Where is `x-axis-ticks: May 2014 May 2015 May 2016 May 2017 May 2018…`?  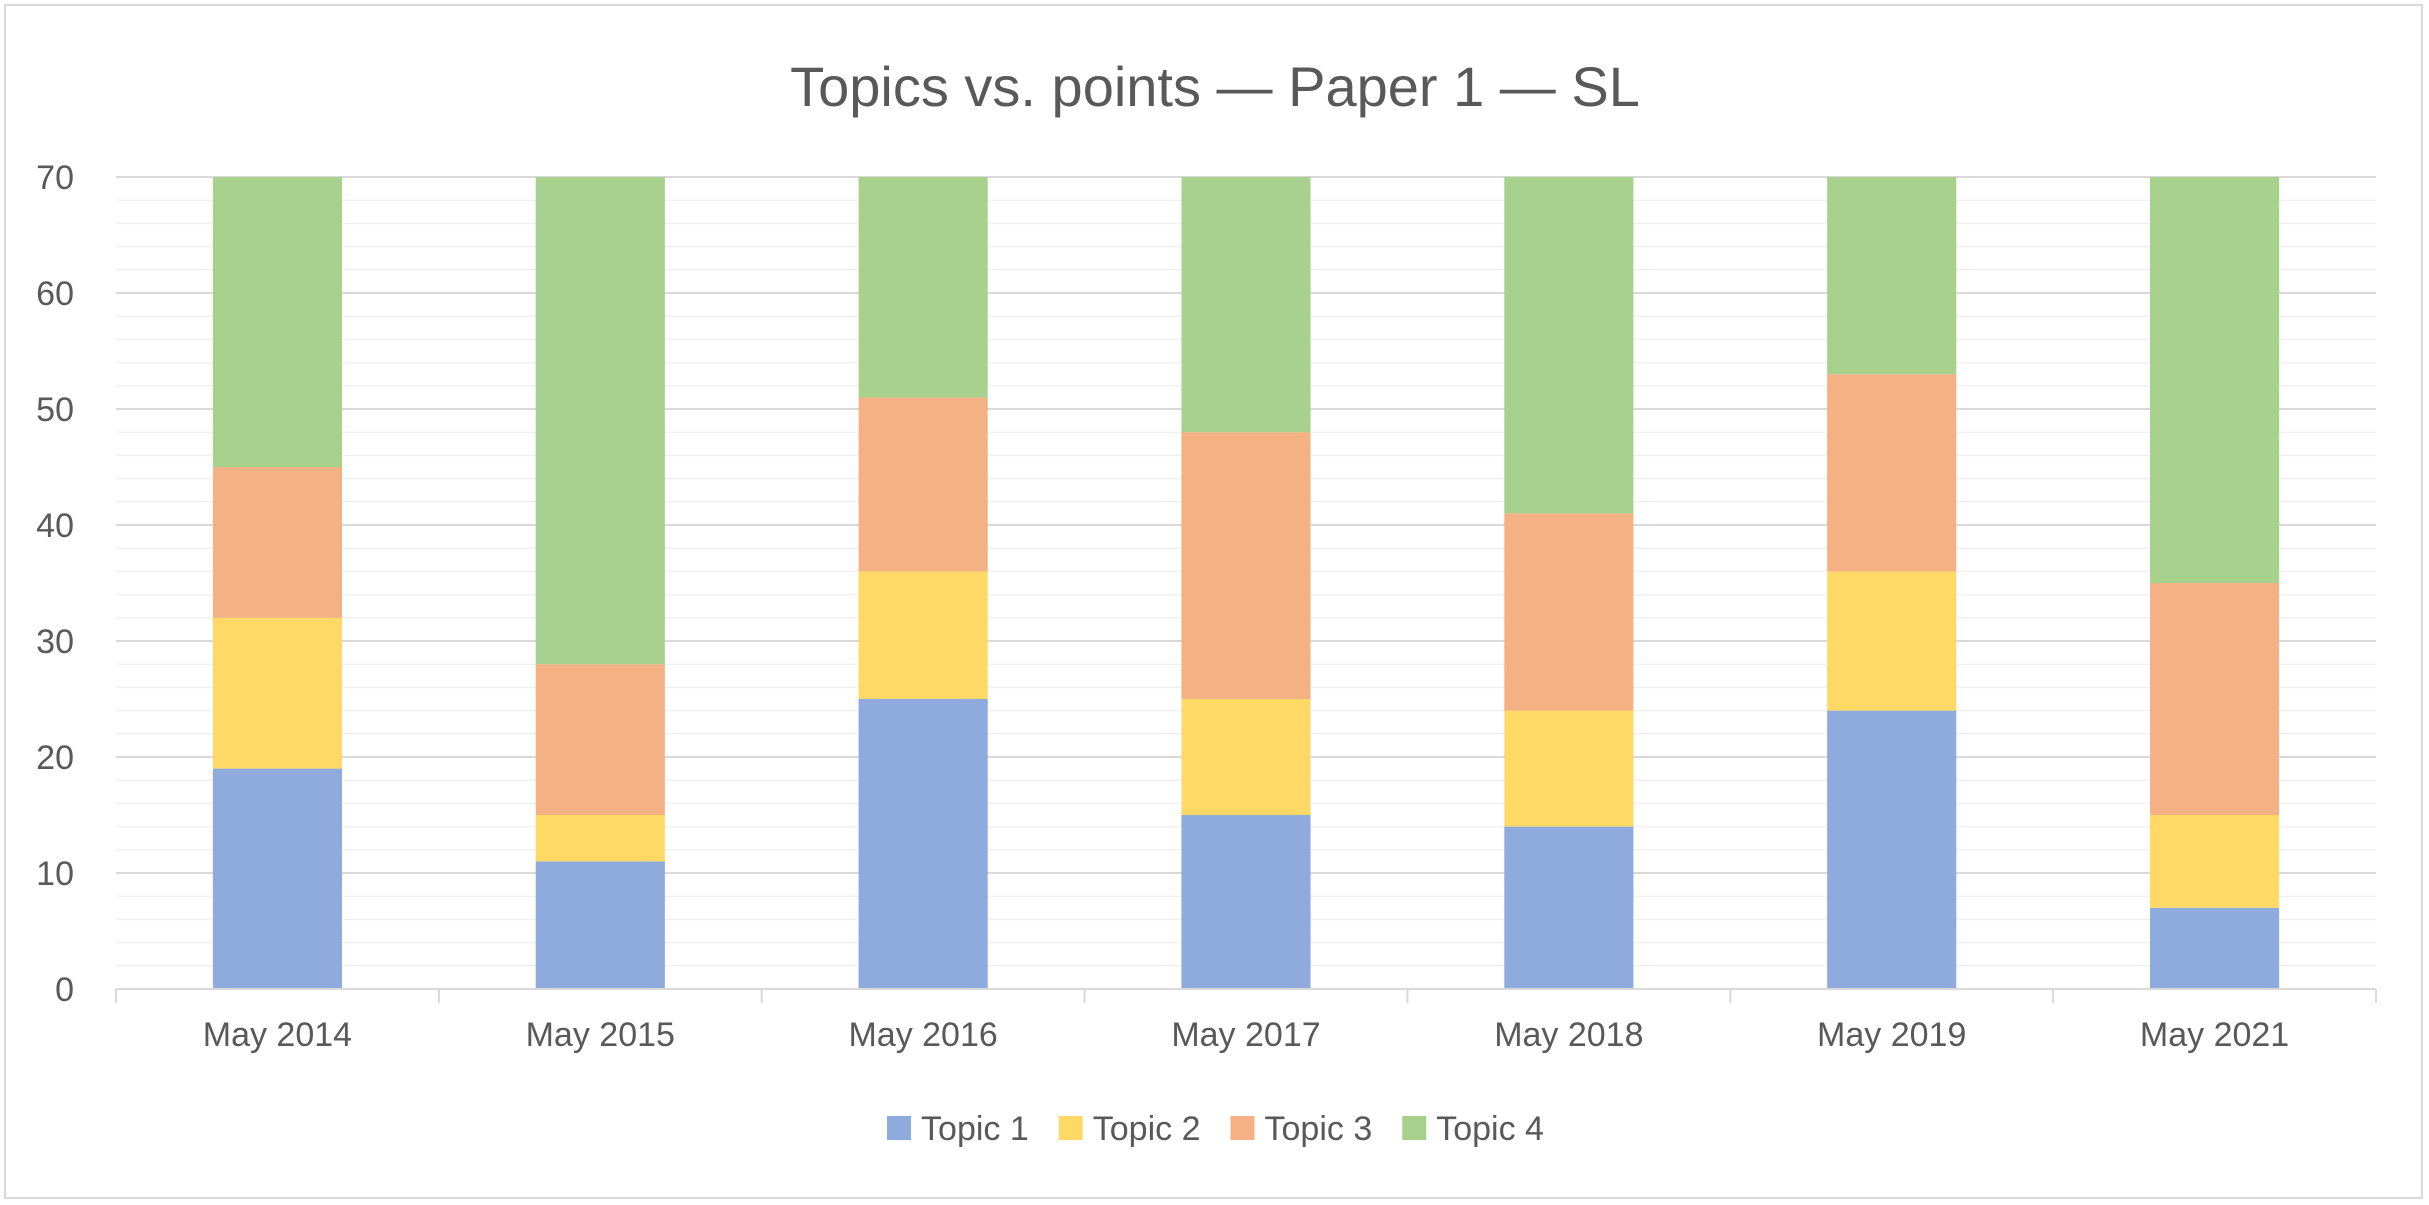 x-axis-ticks: May 2014 May 2015 May 2016 May 2017 May 2018… is located at coordinates (1246, 1035).